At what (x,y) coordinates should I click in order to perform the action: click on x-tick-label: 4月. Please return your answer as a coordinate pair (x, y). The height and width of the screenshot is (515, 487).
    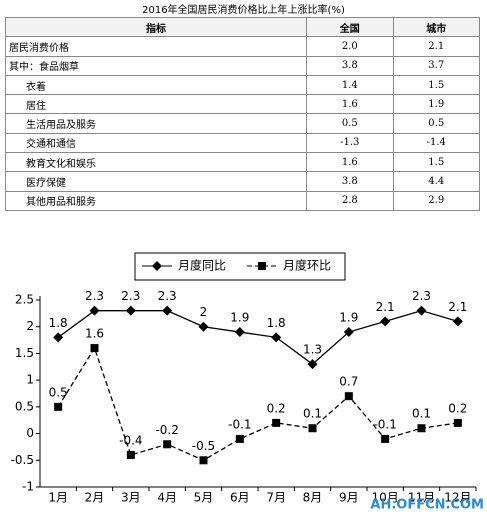
    Looking at the image, I should click on (167, 498).